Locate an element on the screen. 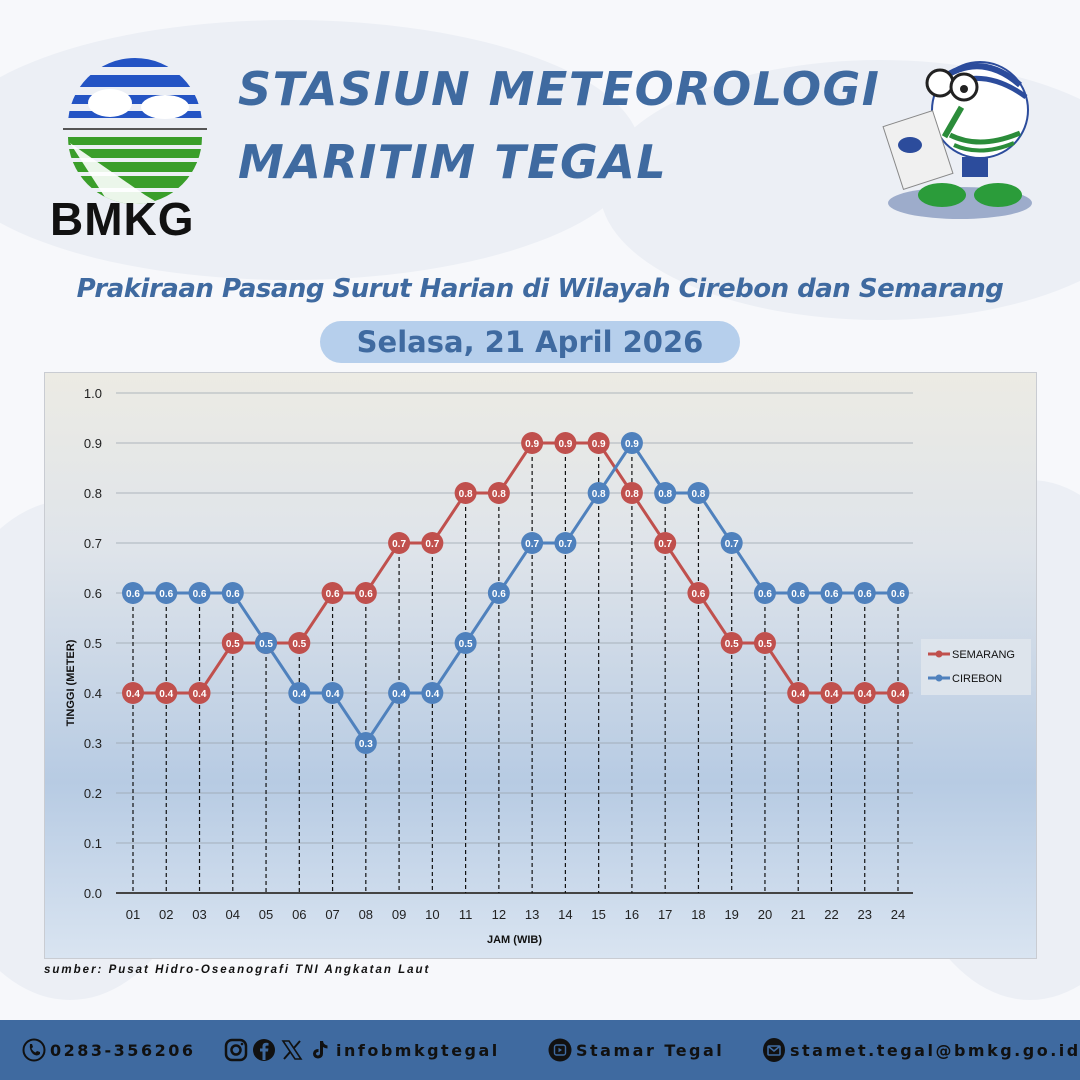 The height and width of the screenshot is (1080, 1080). footer-youtube: Stamar Tegal is located at coordinates (636, 1050).